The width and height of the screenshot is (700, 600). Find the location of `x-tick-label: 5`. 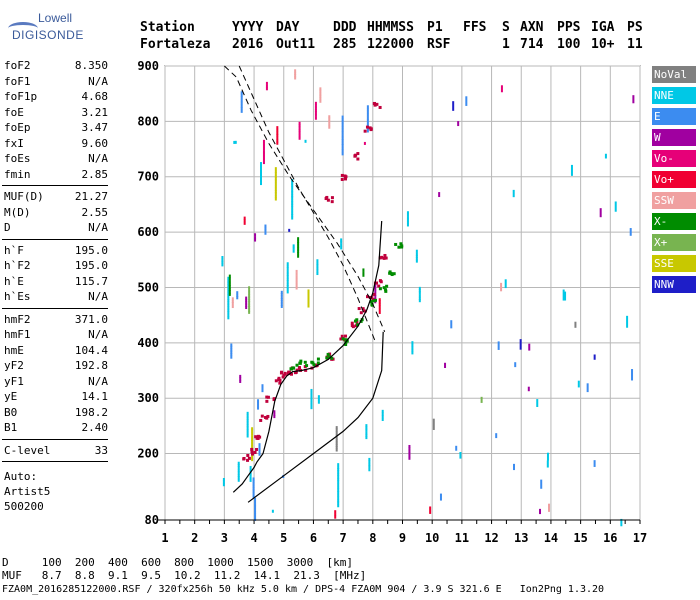

x-tick-label: 5 is located at coordinates (283, 538).